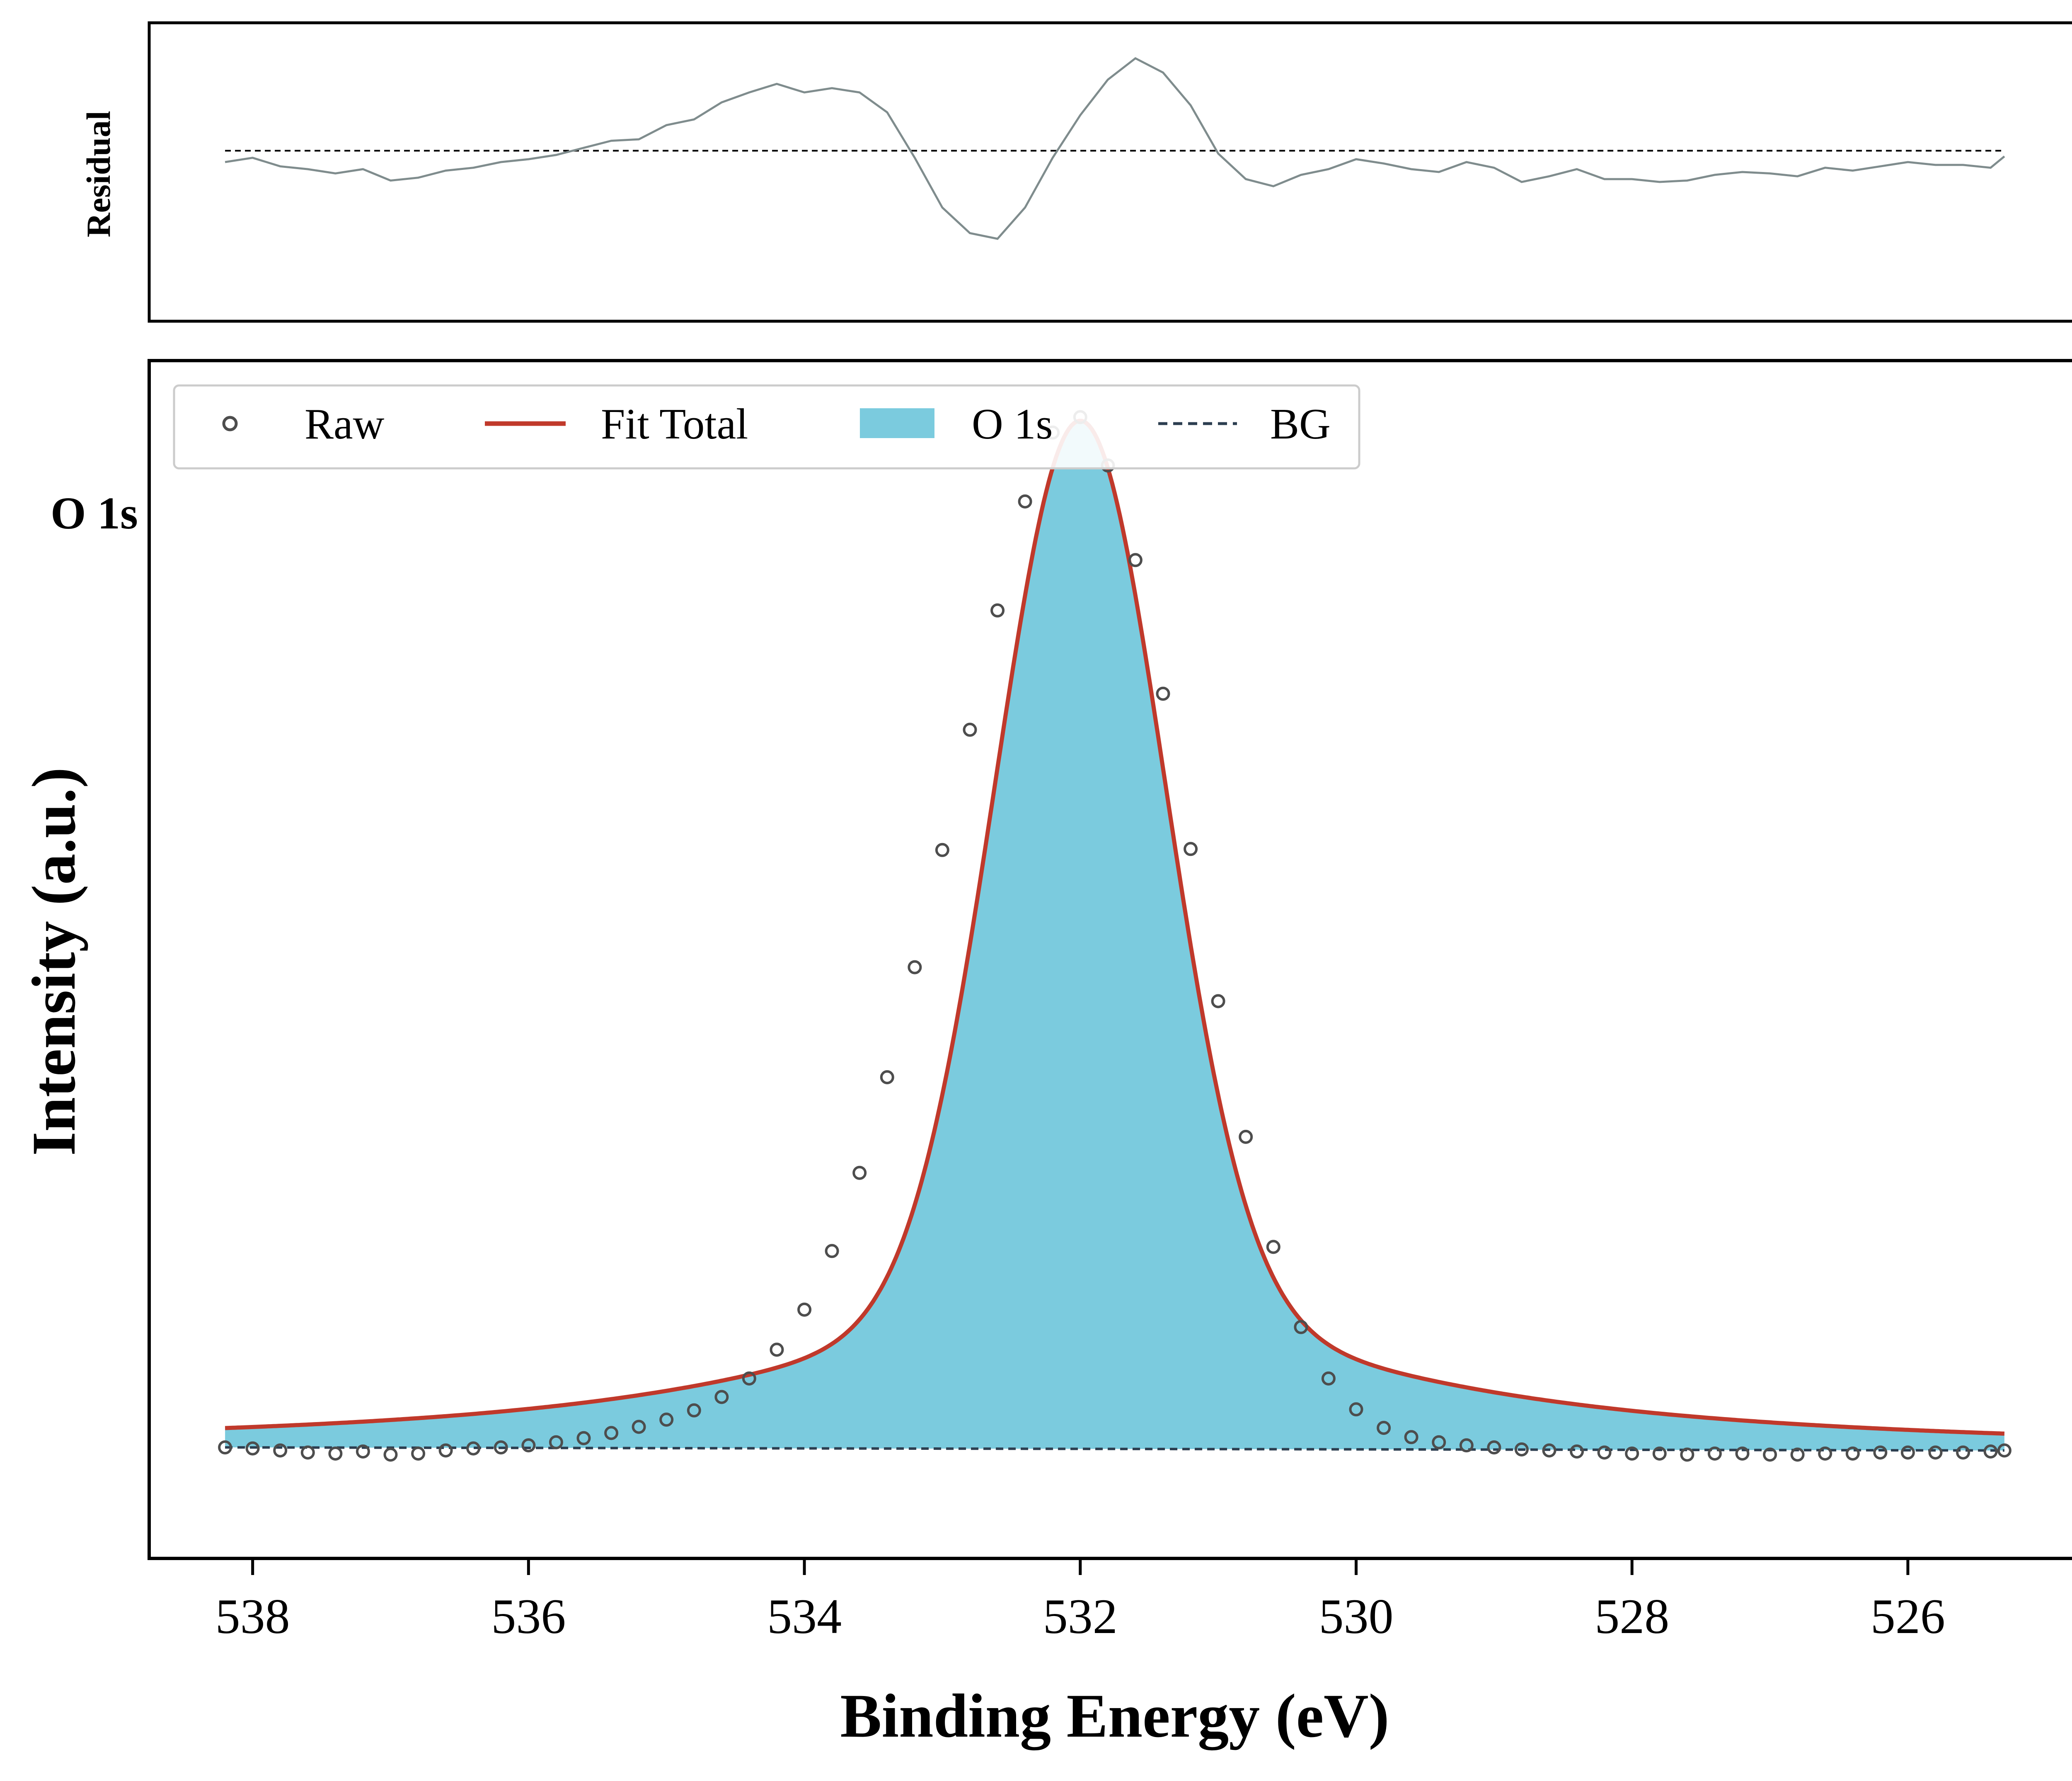  What do you see at coordinates (345, 424) in the screenshot?
I see `legend-raw-label: Raw` at bounding box center [345, 424].